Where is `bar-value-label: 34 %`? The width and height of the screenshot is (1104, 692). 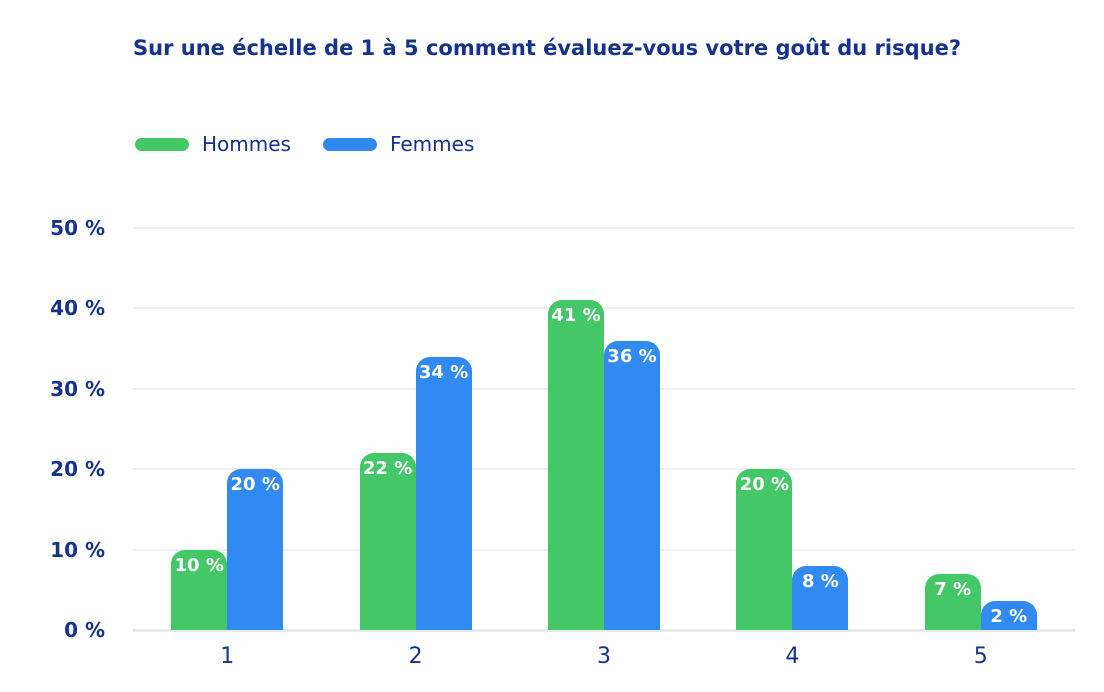
bar-value-label: 34 % is located at coordinates (443, 372).